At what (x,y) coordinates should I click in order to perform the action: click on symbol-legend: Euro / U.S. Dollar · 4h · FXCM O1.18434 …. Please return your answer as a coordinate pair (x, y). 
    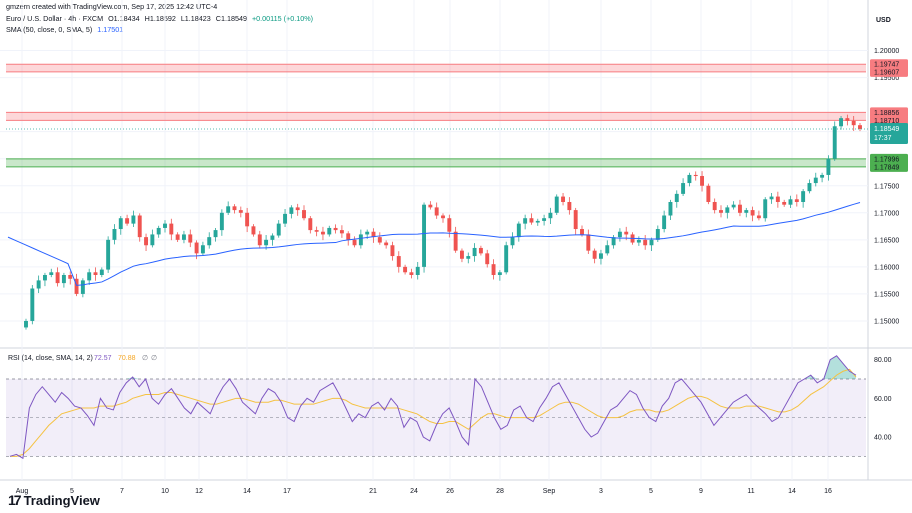
    Looking at the image, I should click on (161, 18).